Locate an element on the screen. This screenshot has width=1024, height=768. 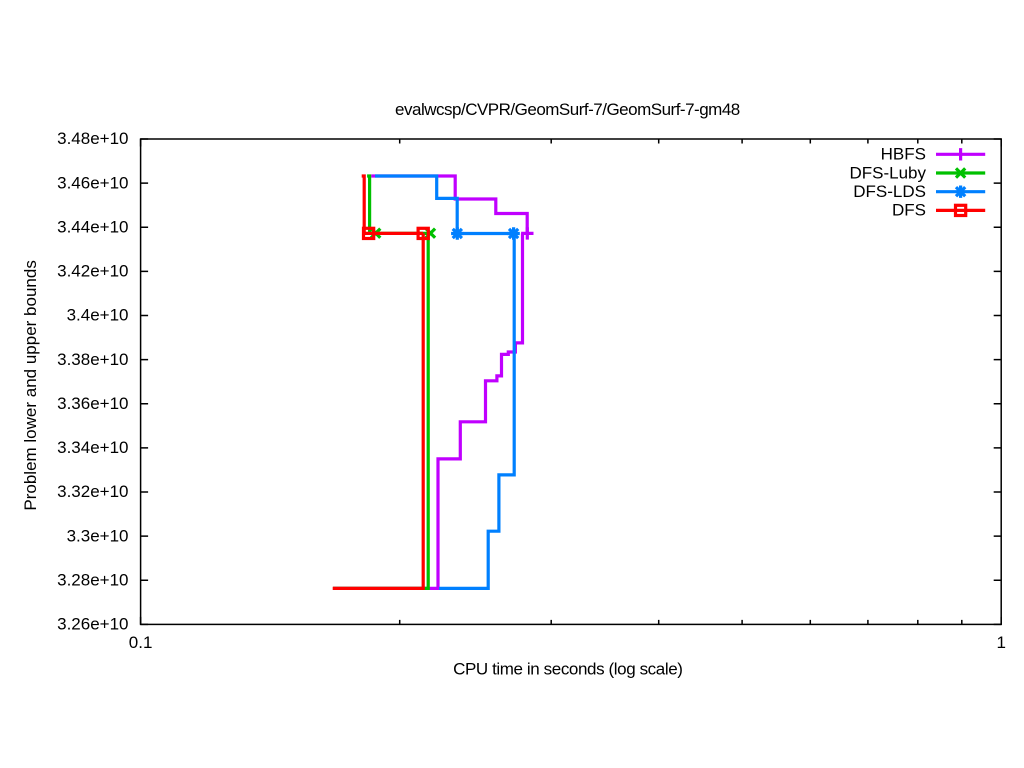
svg-text: DFS-LDS is located at coordinates (889, 191).